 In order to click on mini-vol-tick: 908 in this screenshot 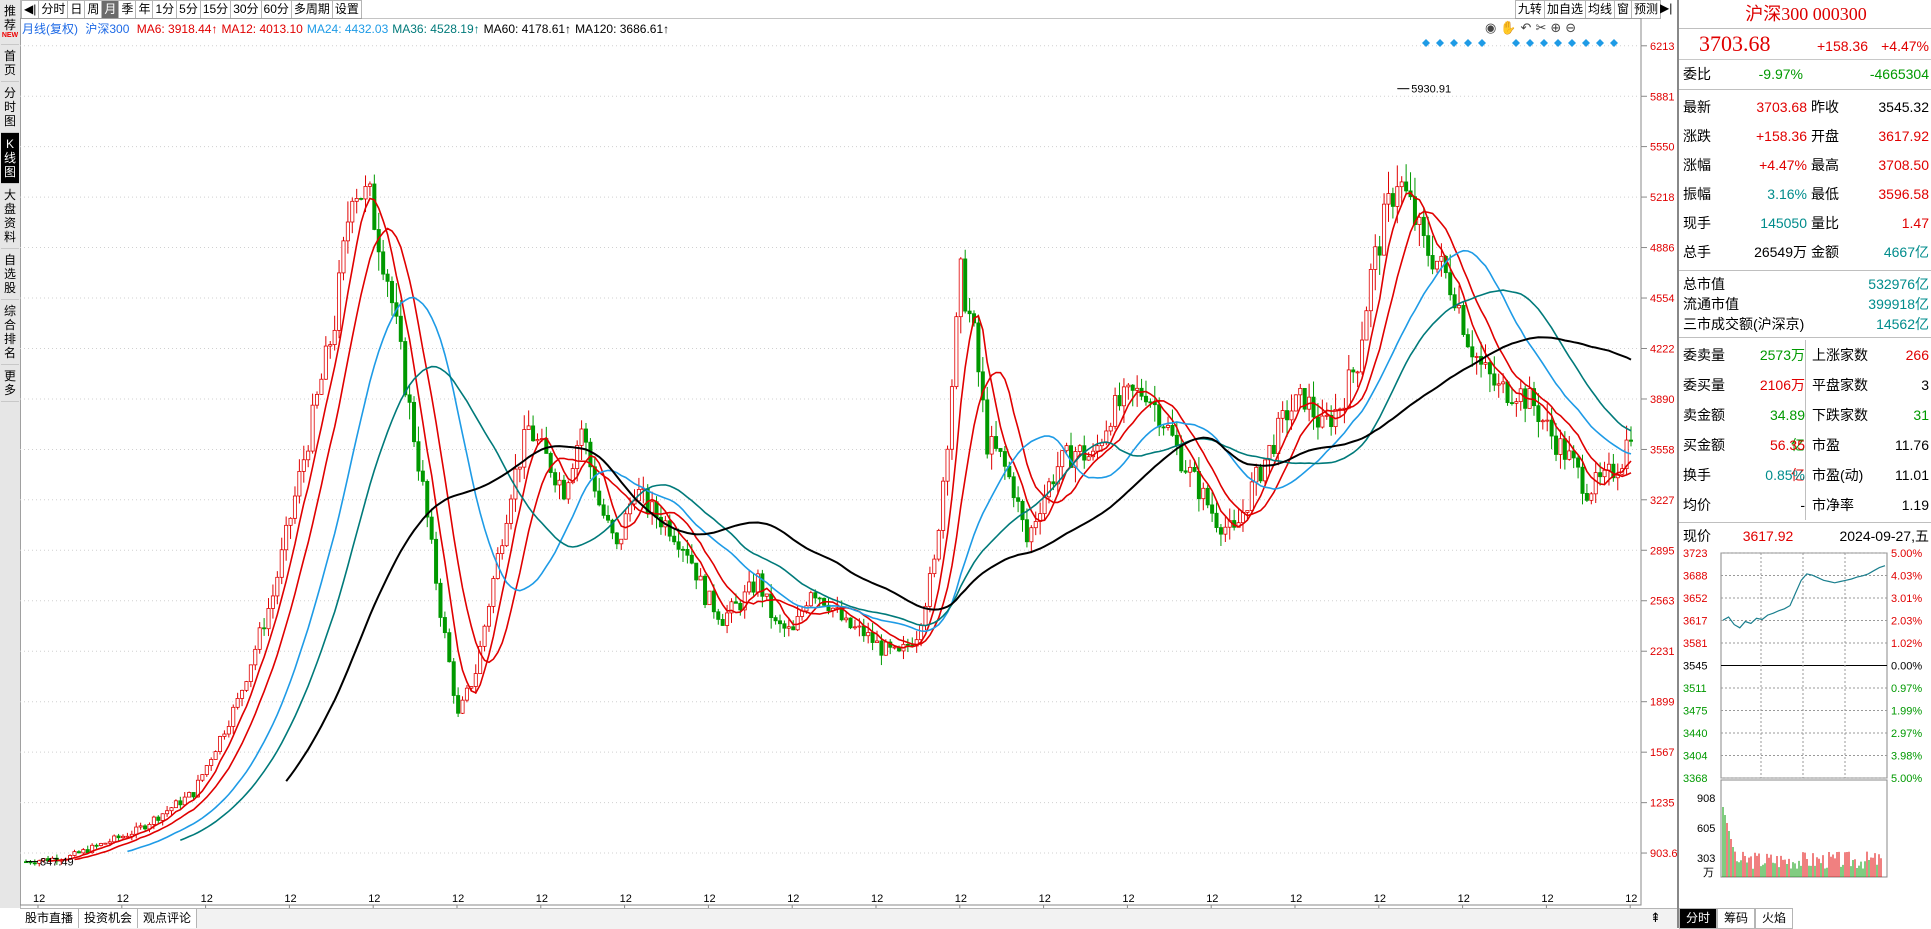, I will do `click(1706, 799)`.